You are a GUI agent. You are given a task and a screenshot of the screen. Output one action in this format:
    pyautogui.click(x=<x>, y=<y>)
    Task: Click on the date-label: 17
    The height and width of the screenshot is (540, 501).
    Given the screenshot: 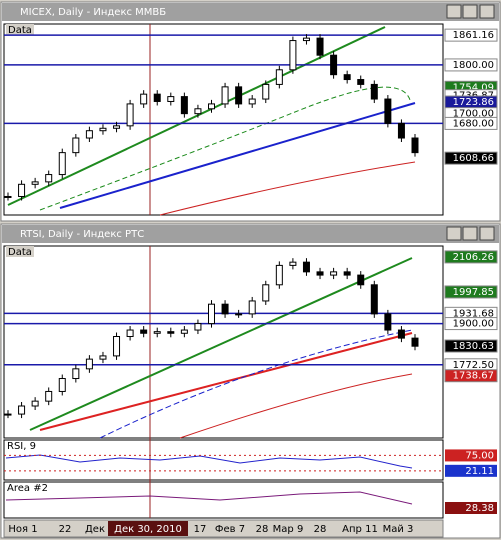 What is the action you would take?
    pyautogui.click(x=200, y=529)
    